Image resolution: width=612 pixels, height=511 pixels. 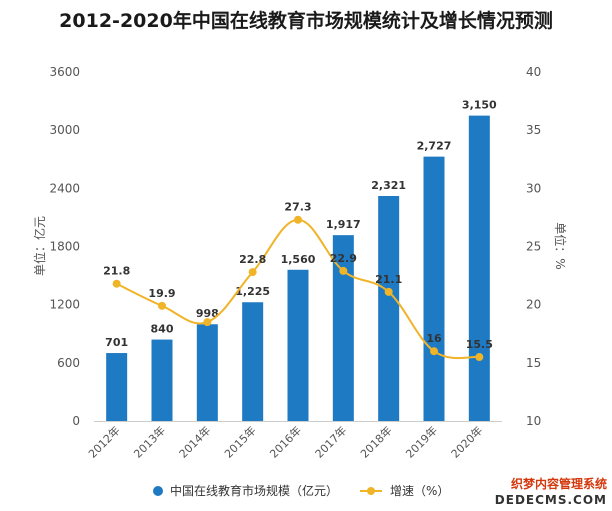 I want to click on x-tick-label: 2016年, so click(x=285, y=441).